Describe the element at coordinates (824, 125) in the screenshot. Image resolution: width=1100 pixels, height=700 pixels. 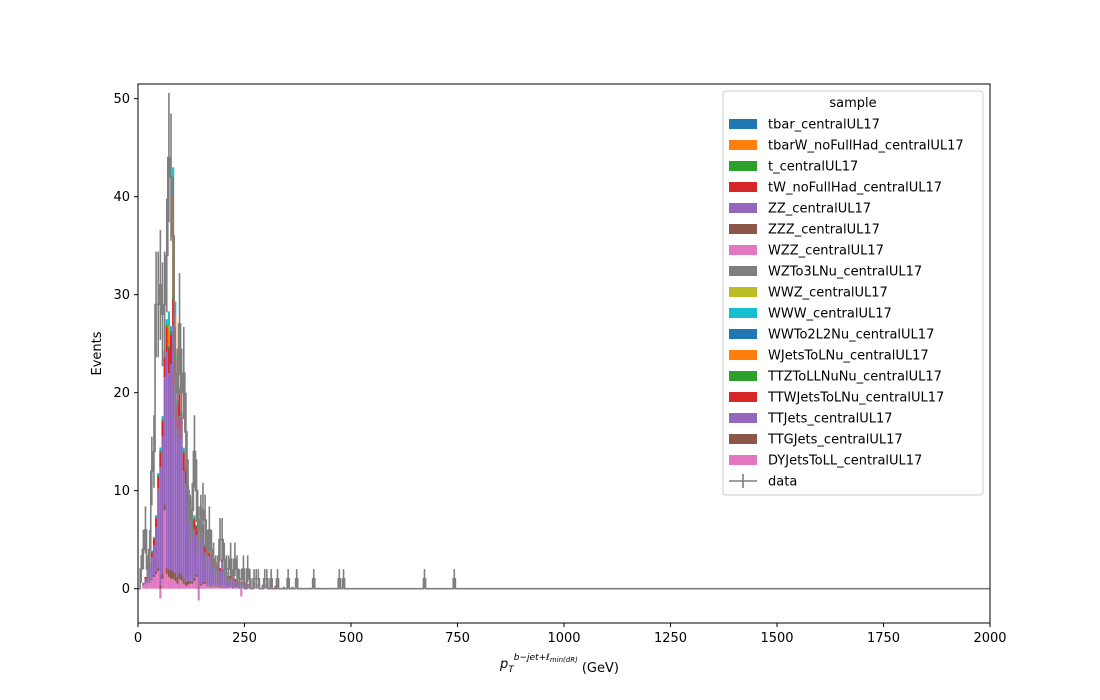
I see `legend-entry-label: tbar_centralUL17` at that location.